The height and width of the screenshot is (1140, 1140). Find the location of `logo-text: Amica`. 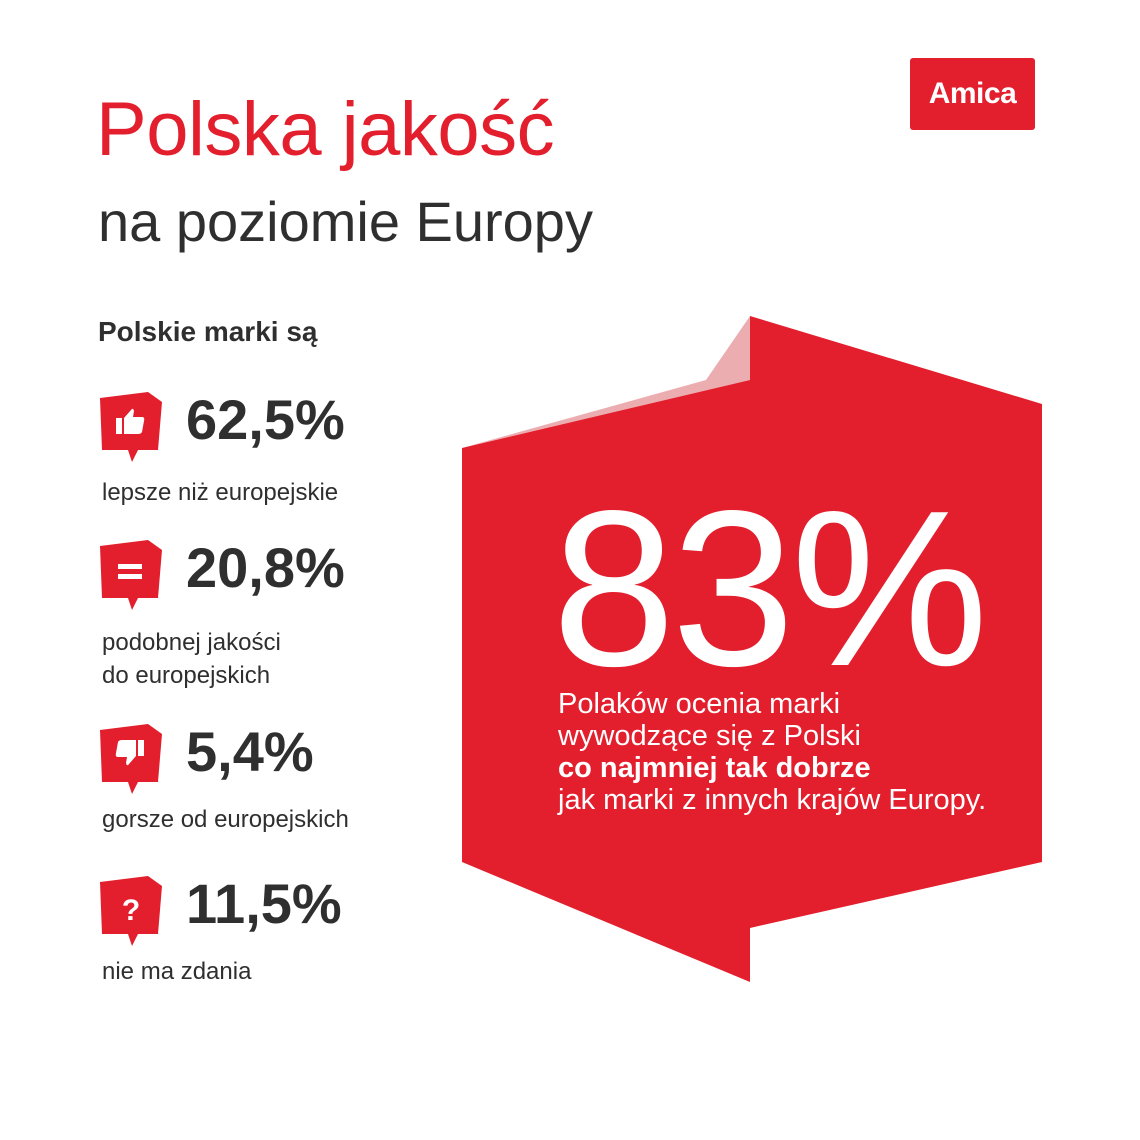

logo-text: Amica is located at coordinates (972, 93).